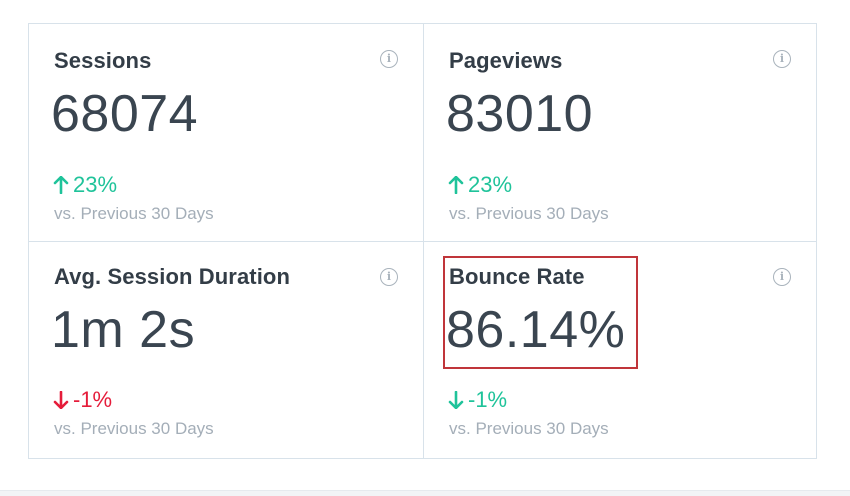 The height and width of the screenshot is (496, 850). I want to click on metric-value: 83010, so click(520, 114).